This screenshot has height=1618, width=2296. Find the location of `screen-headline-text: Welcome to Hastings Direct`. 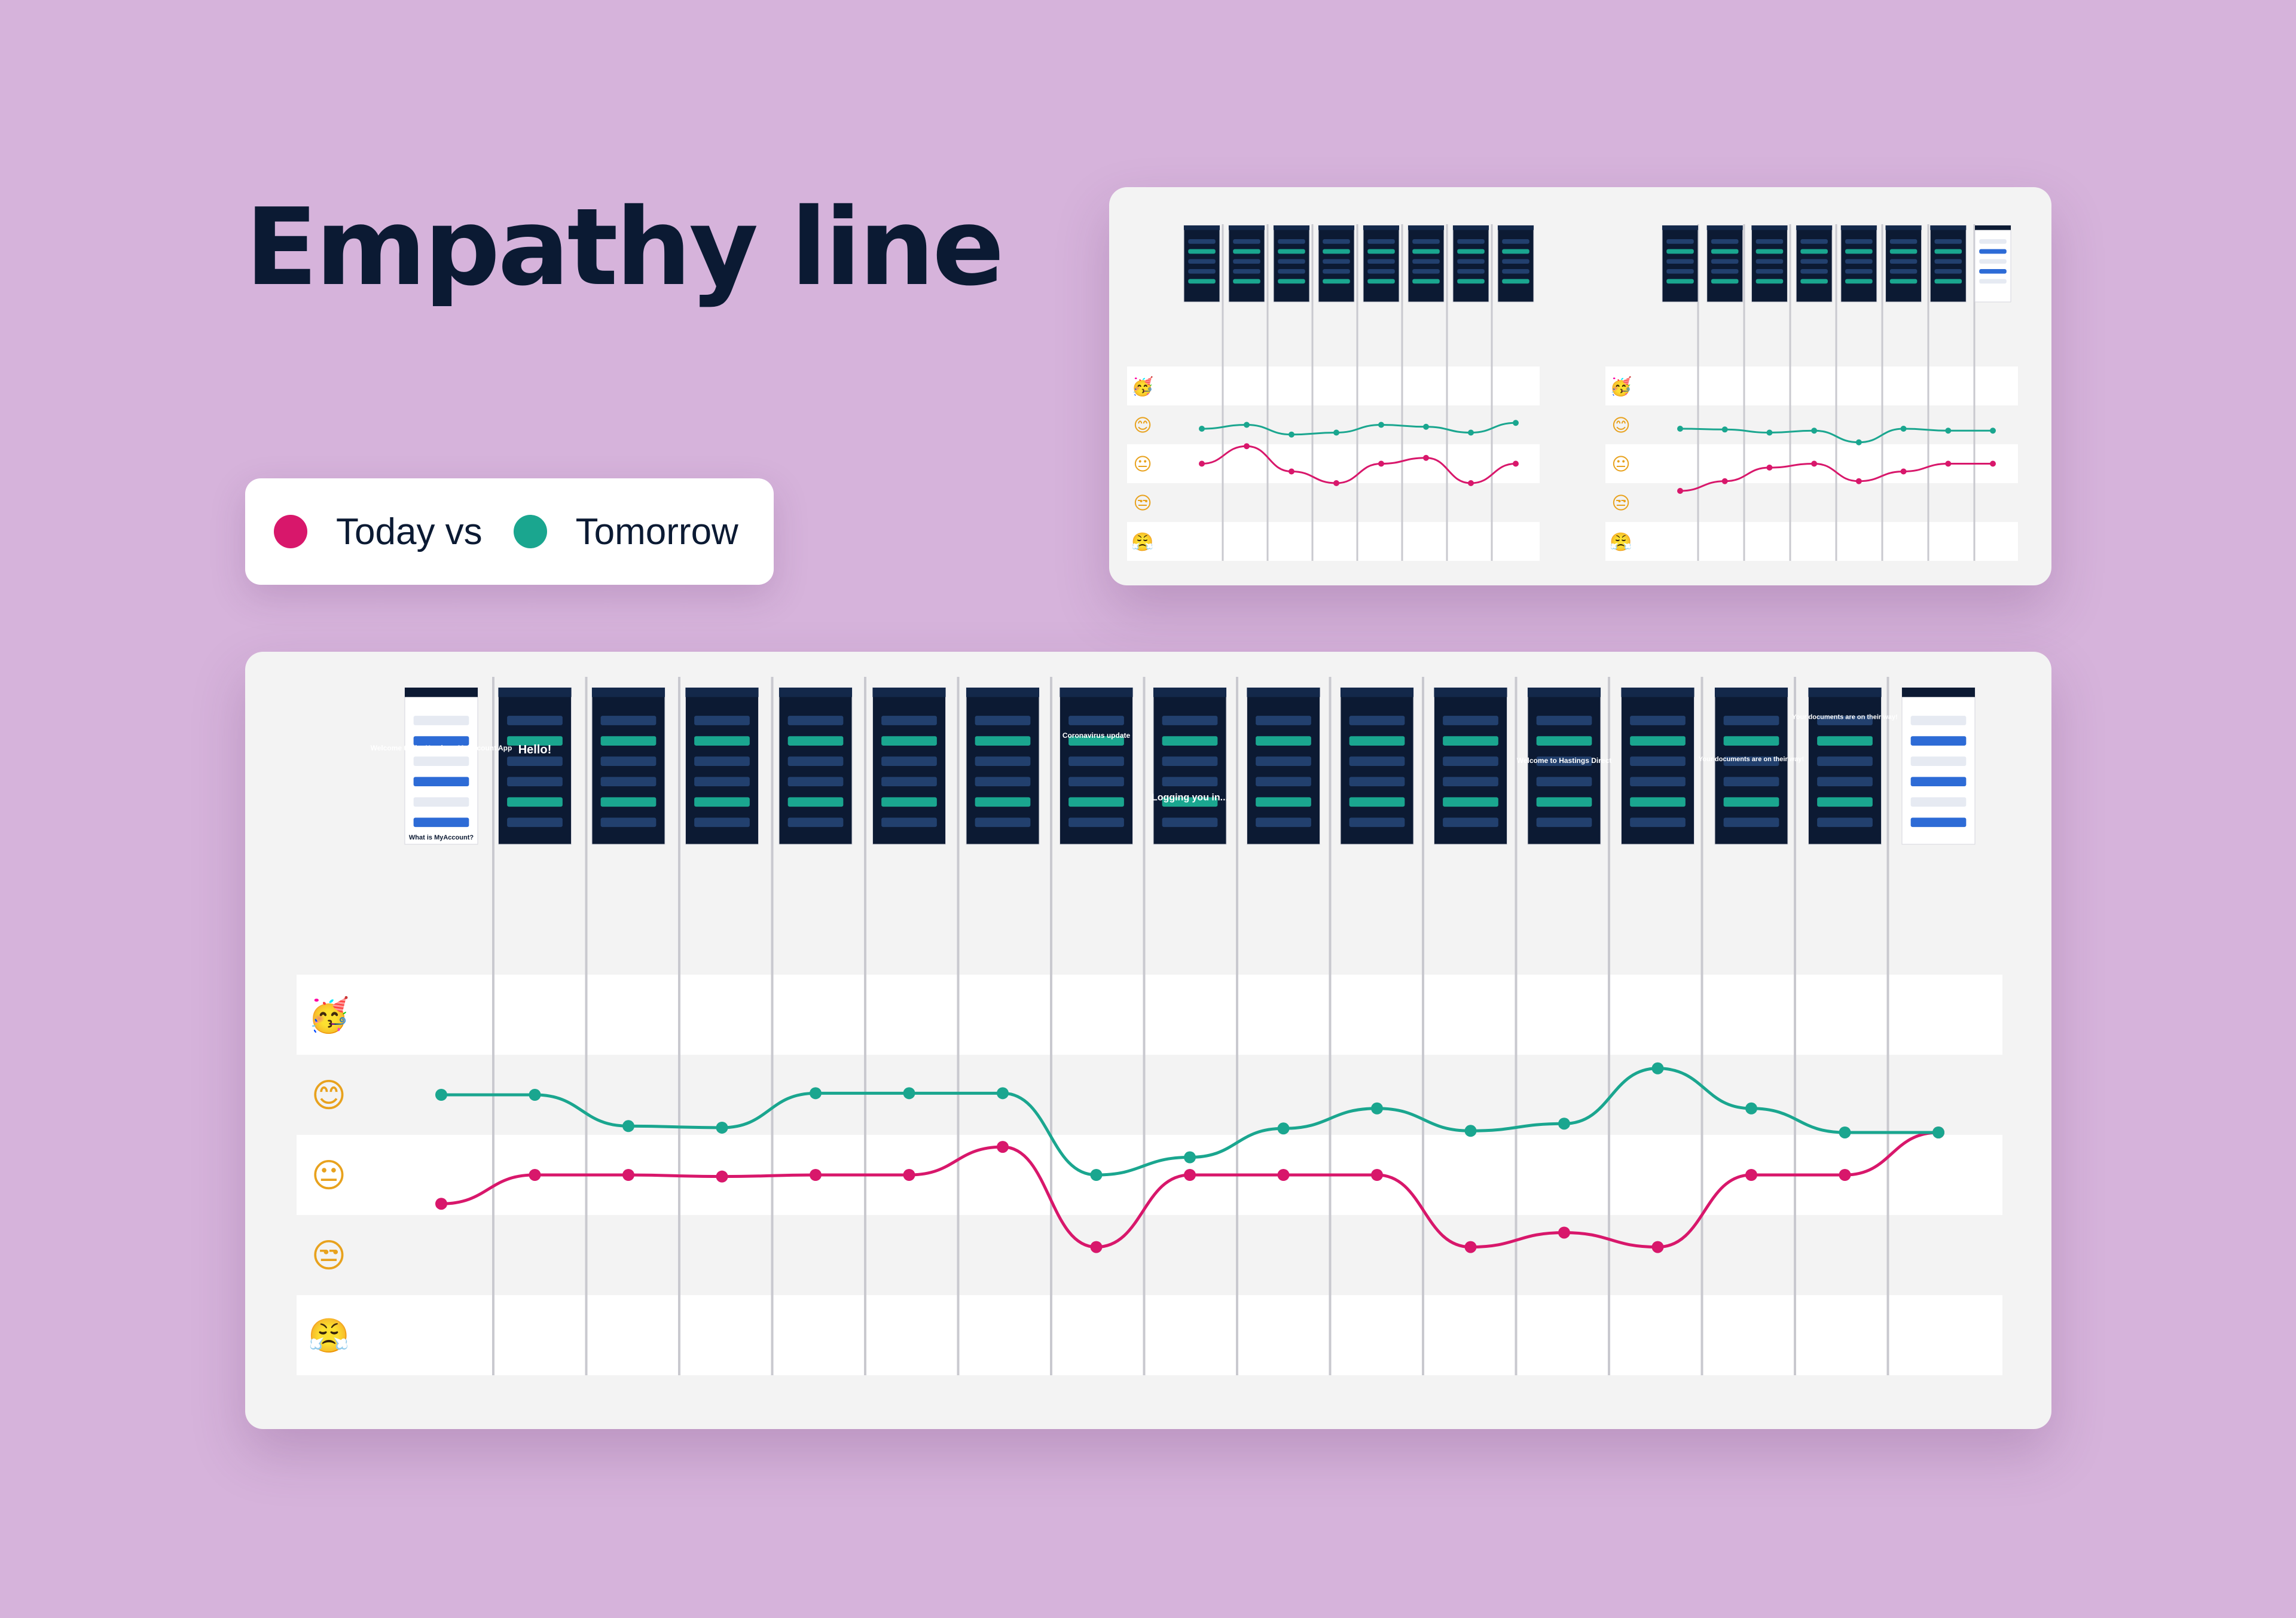

screen-headline-text: Welcome to Hastings Direct is located at coordinates (1564, 760).